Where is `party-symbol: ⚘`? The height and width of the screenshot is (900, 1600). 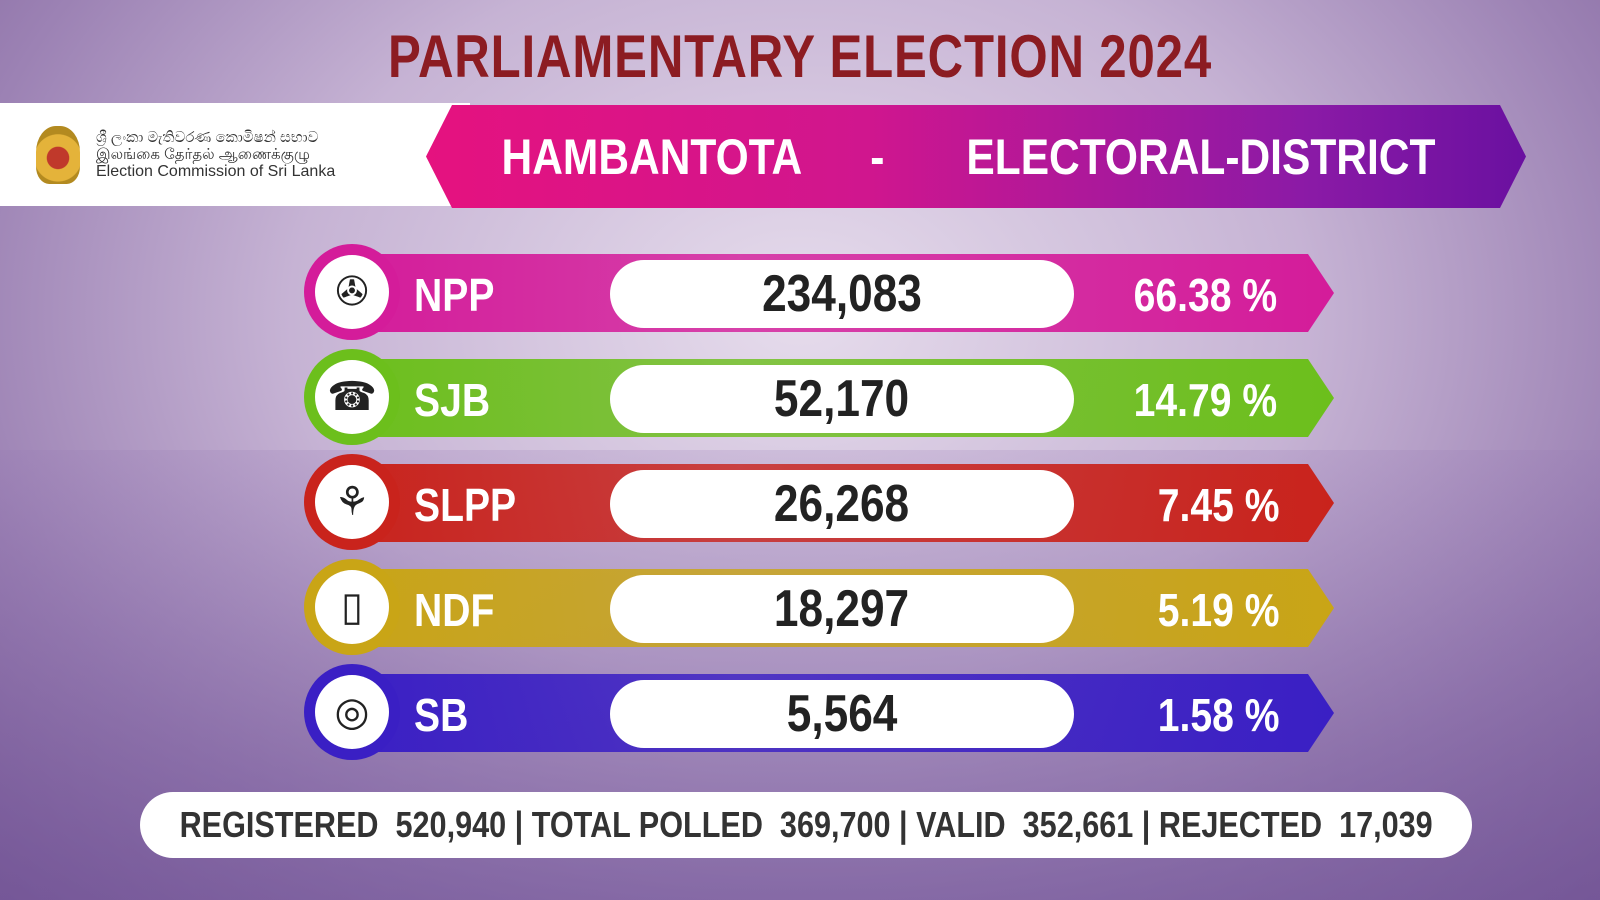
party-symbol: ⚘ is located at coordinates (352, 502).